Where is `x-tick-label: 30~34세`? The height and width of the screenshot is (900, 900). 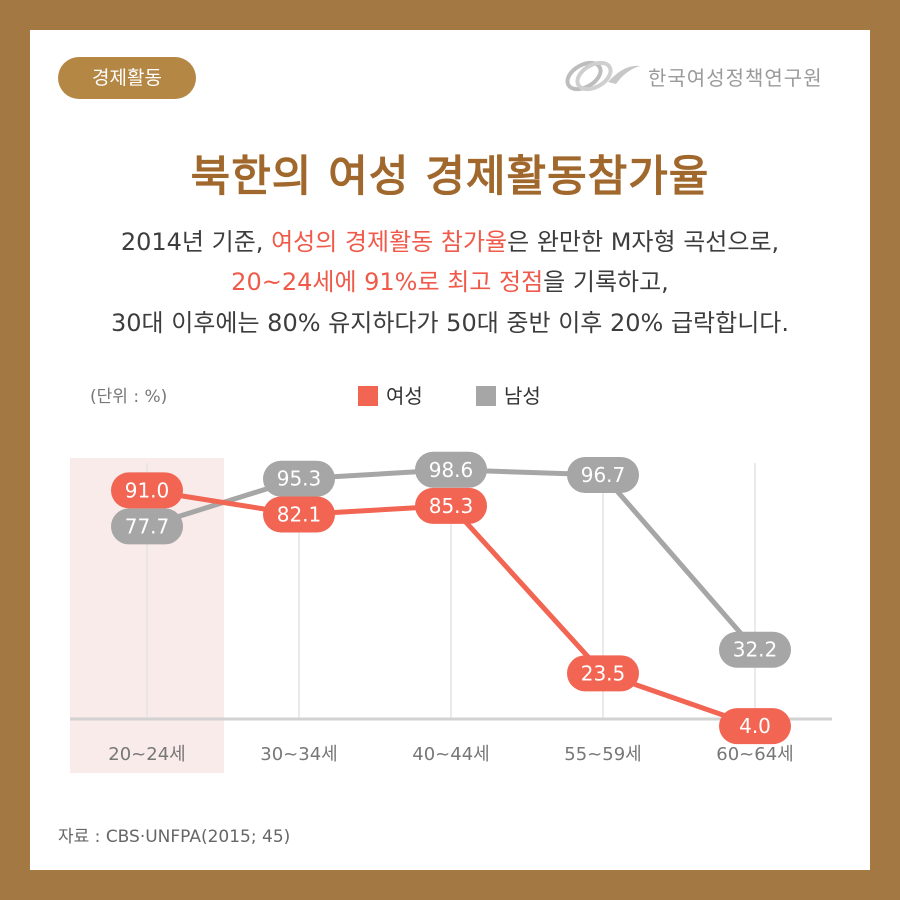 x-tick-label: 30~34세 is located at coordinates (298, 754).